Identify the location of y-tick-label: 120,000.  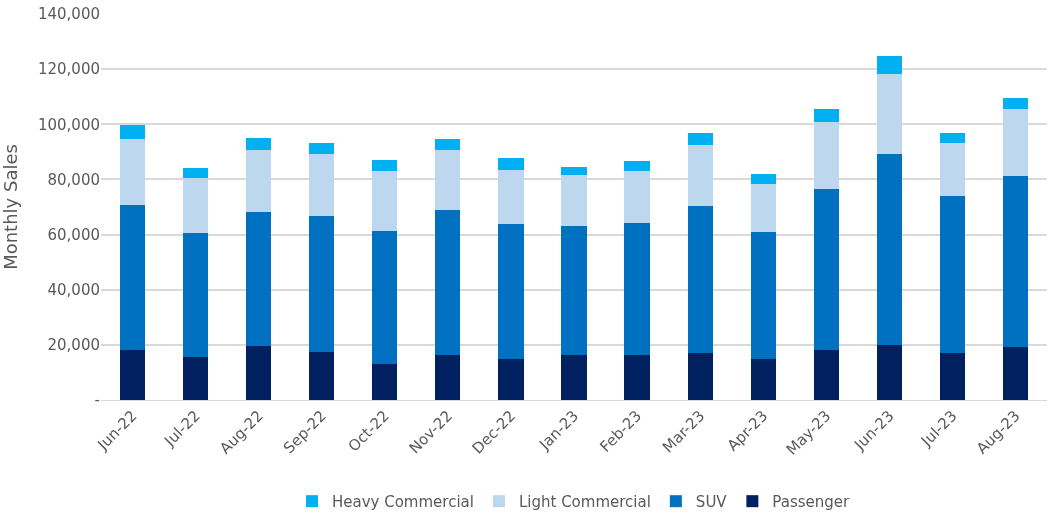
(68, 69).